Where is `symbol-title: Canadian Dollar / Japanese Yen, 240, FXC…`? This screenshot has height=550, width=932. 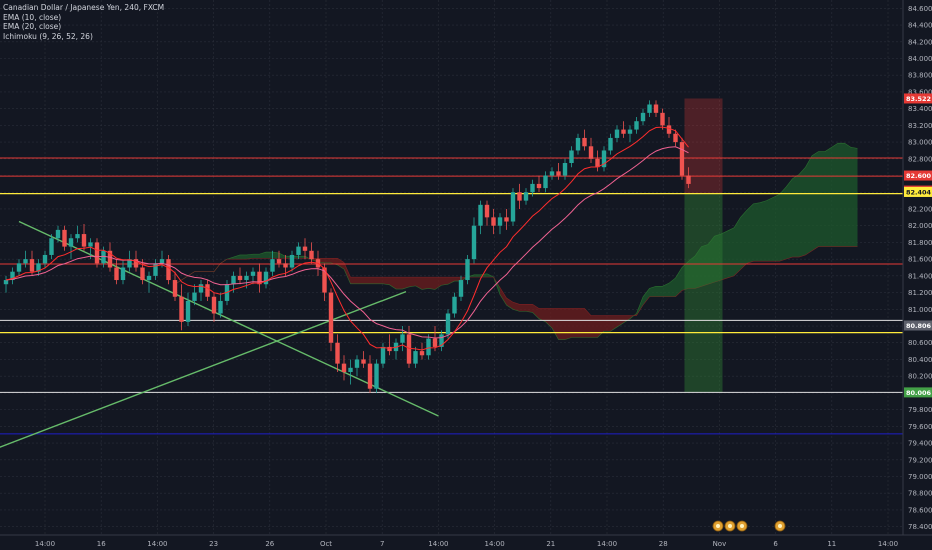 symbol-title: Canadian Dollar / Japanese Yen, 240, FXC… is located at coordinates (84, 7).